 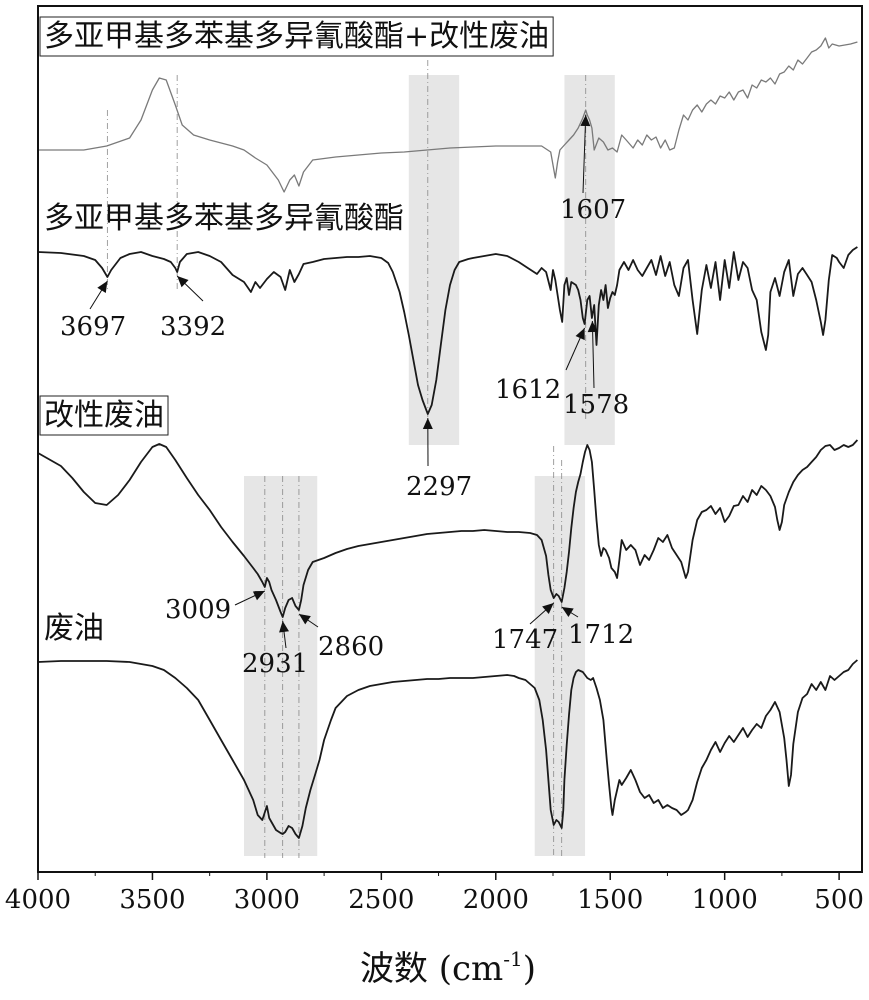 What do you see at coordinates (431, 969) in the screenshot?
I see `x-axis-label-main: 波数 (cm` at bounding box center [431, 969].